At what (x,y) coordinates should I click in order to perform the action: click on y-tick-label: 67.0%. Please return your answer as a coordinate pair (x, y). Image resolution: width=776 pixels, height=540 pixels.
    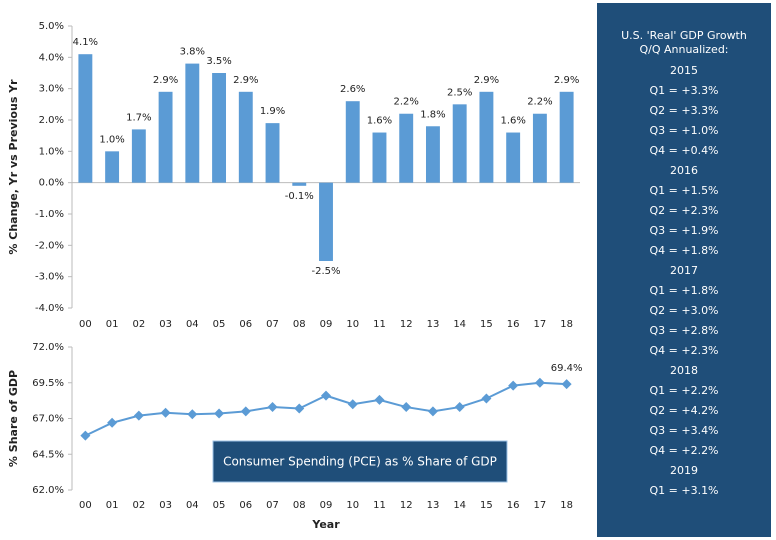
    Looking at the image, I should click on (48, 419).